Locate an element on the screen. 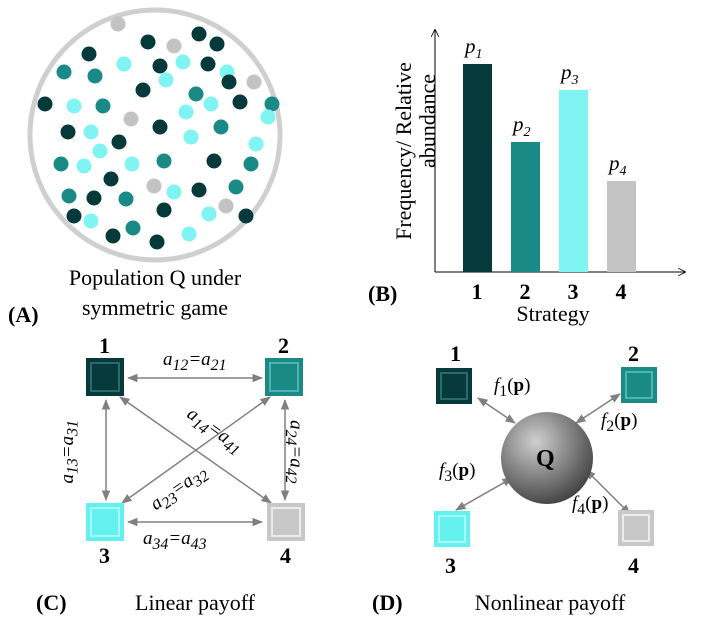 The image size is (702, 623). d-node-3-label: 3 is located at coordinates (450, 565).